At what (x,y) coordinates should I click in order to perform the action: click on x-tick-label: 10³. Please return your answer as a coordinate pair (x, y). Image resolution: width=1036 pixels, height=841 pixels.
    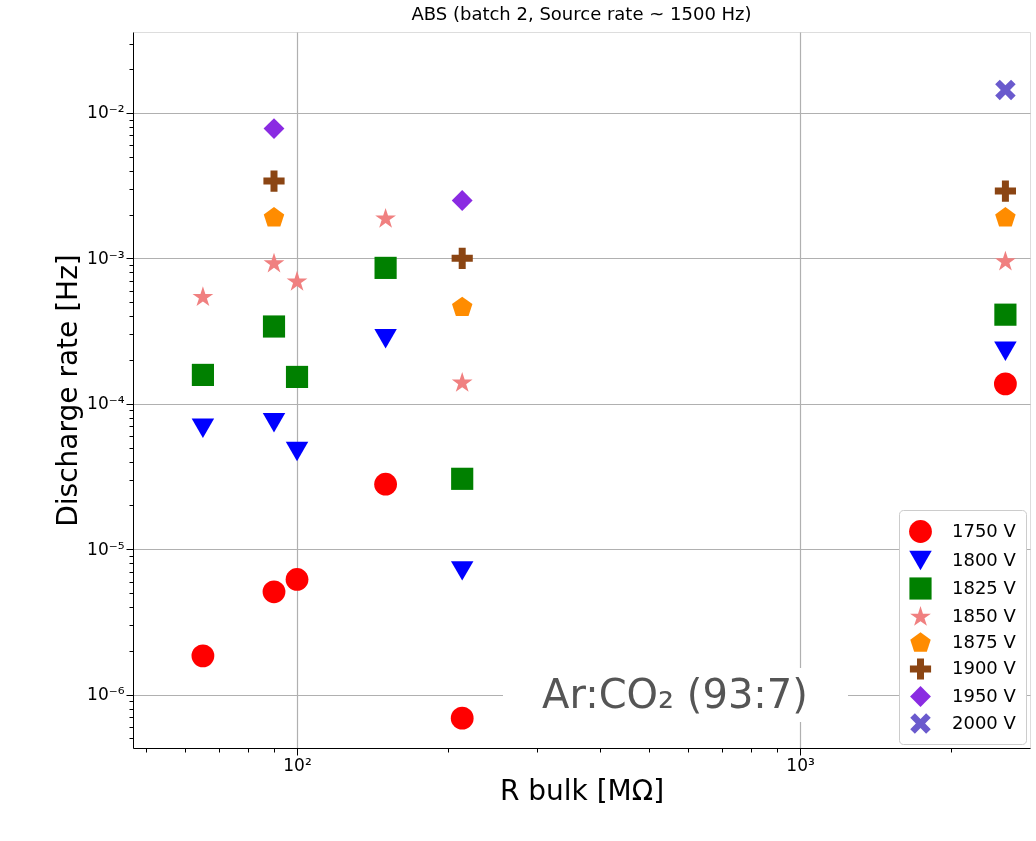
    Looking at the image, I should click on (800, 764).